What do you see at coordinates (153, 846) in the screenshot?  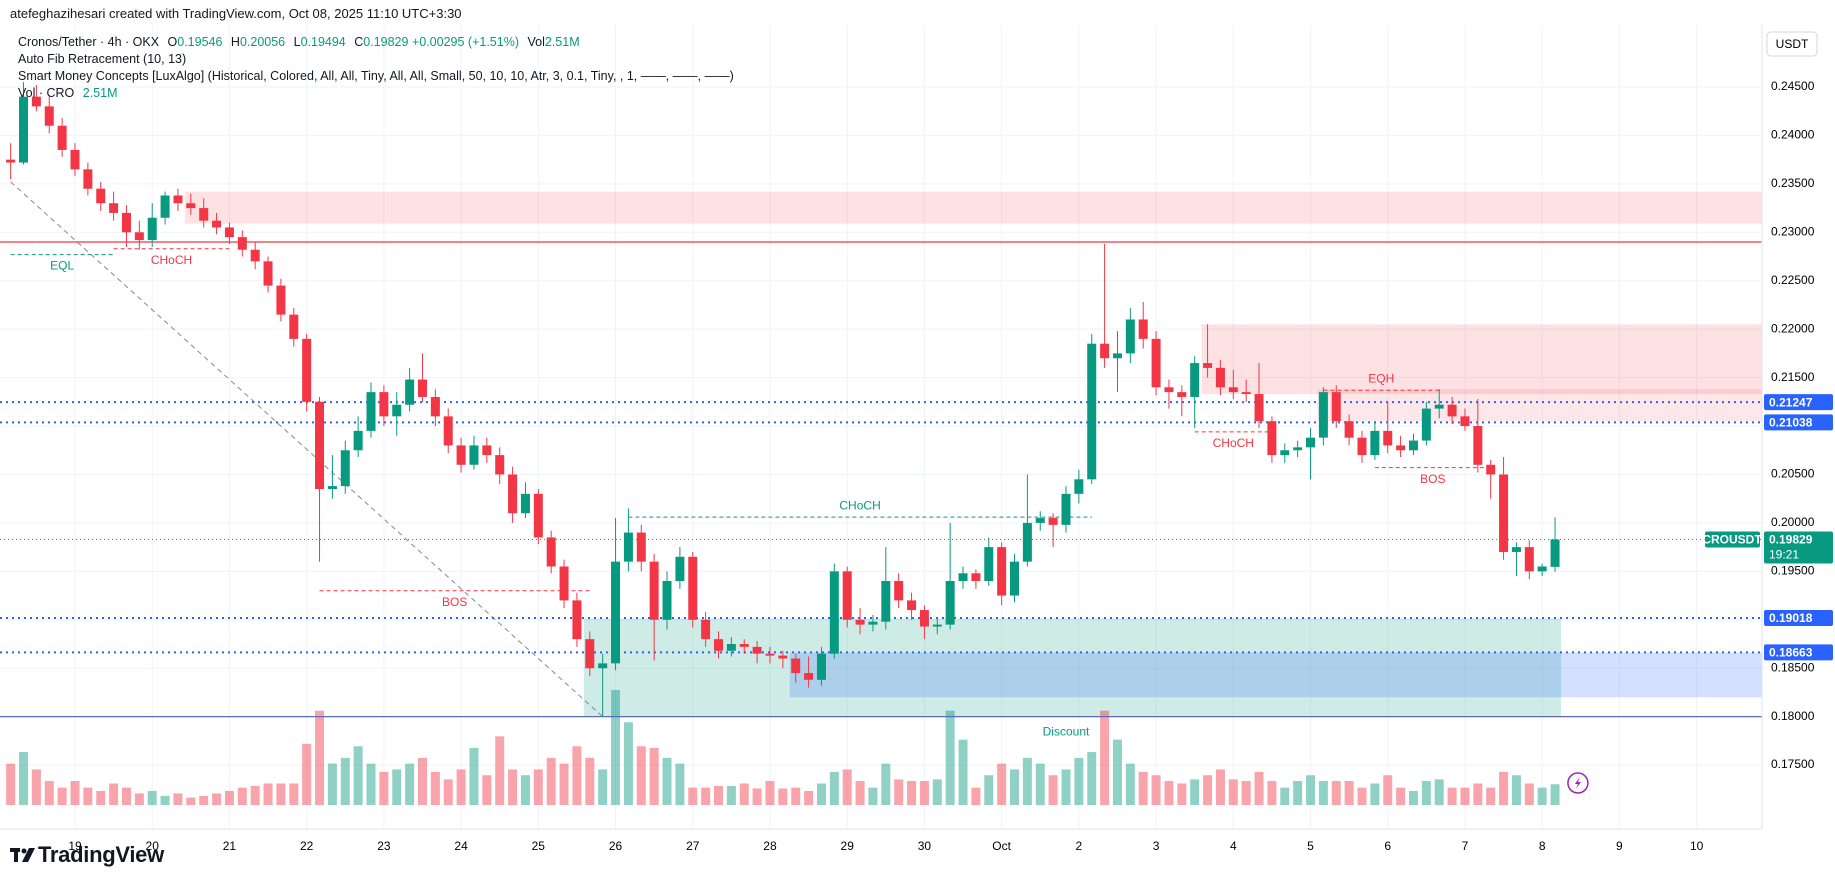 I see `x-tick-label: 20` at bounding box center [153, 846].